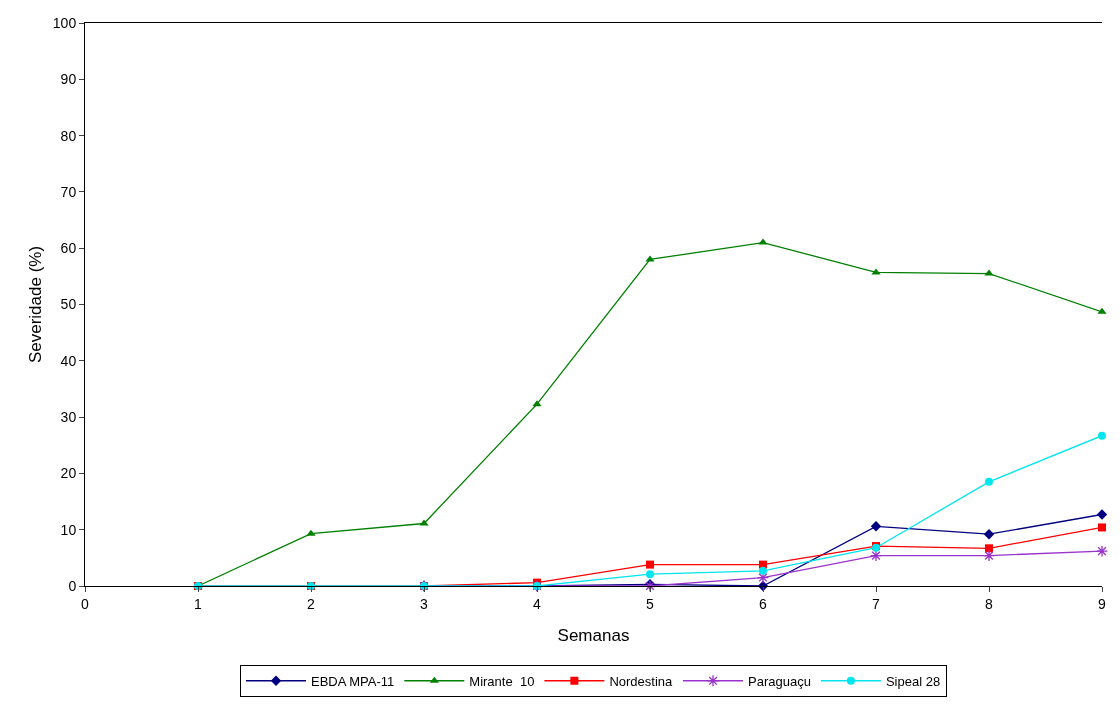 This screenshot has height=716, width=1120. What do you see at coordinates (311, 603) in the screenshot?
I see `x-tick-label: 2` at bounding box center [311, 603].